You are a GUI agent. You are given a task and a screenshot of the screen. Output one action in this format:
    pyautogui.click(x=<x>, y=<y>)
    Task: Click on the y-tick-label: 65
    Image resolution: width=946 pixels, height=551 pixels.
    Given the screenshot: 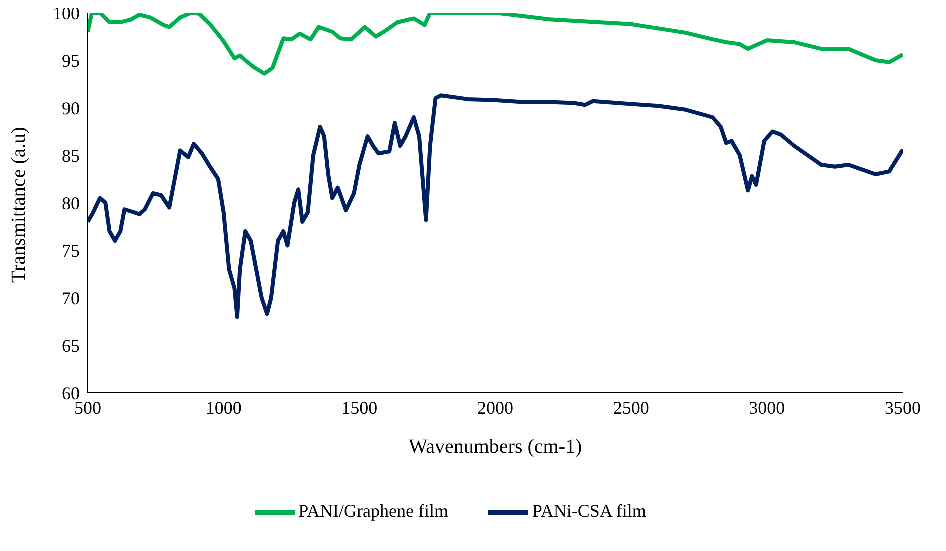 What is the action you would take?
    pyautogui.click(x=71, y=346)
    